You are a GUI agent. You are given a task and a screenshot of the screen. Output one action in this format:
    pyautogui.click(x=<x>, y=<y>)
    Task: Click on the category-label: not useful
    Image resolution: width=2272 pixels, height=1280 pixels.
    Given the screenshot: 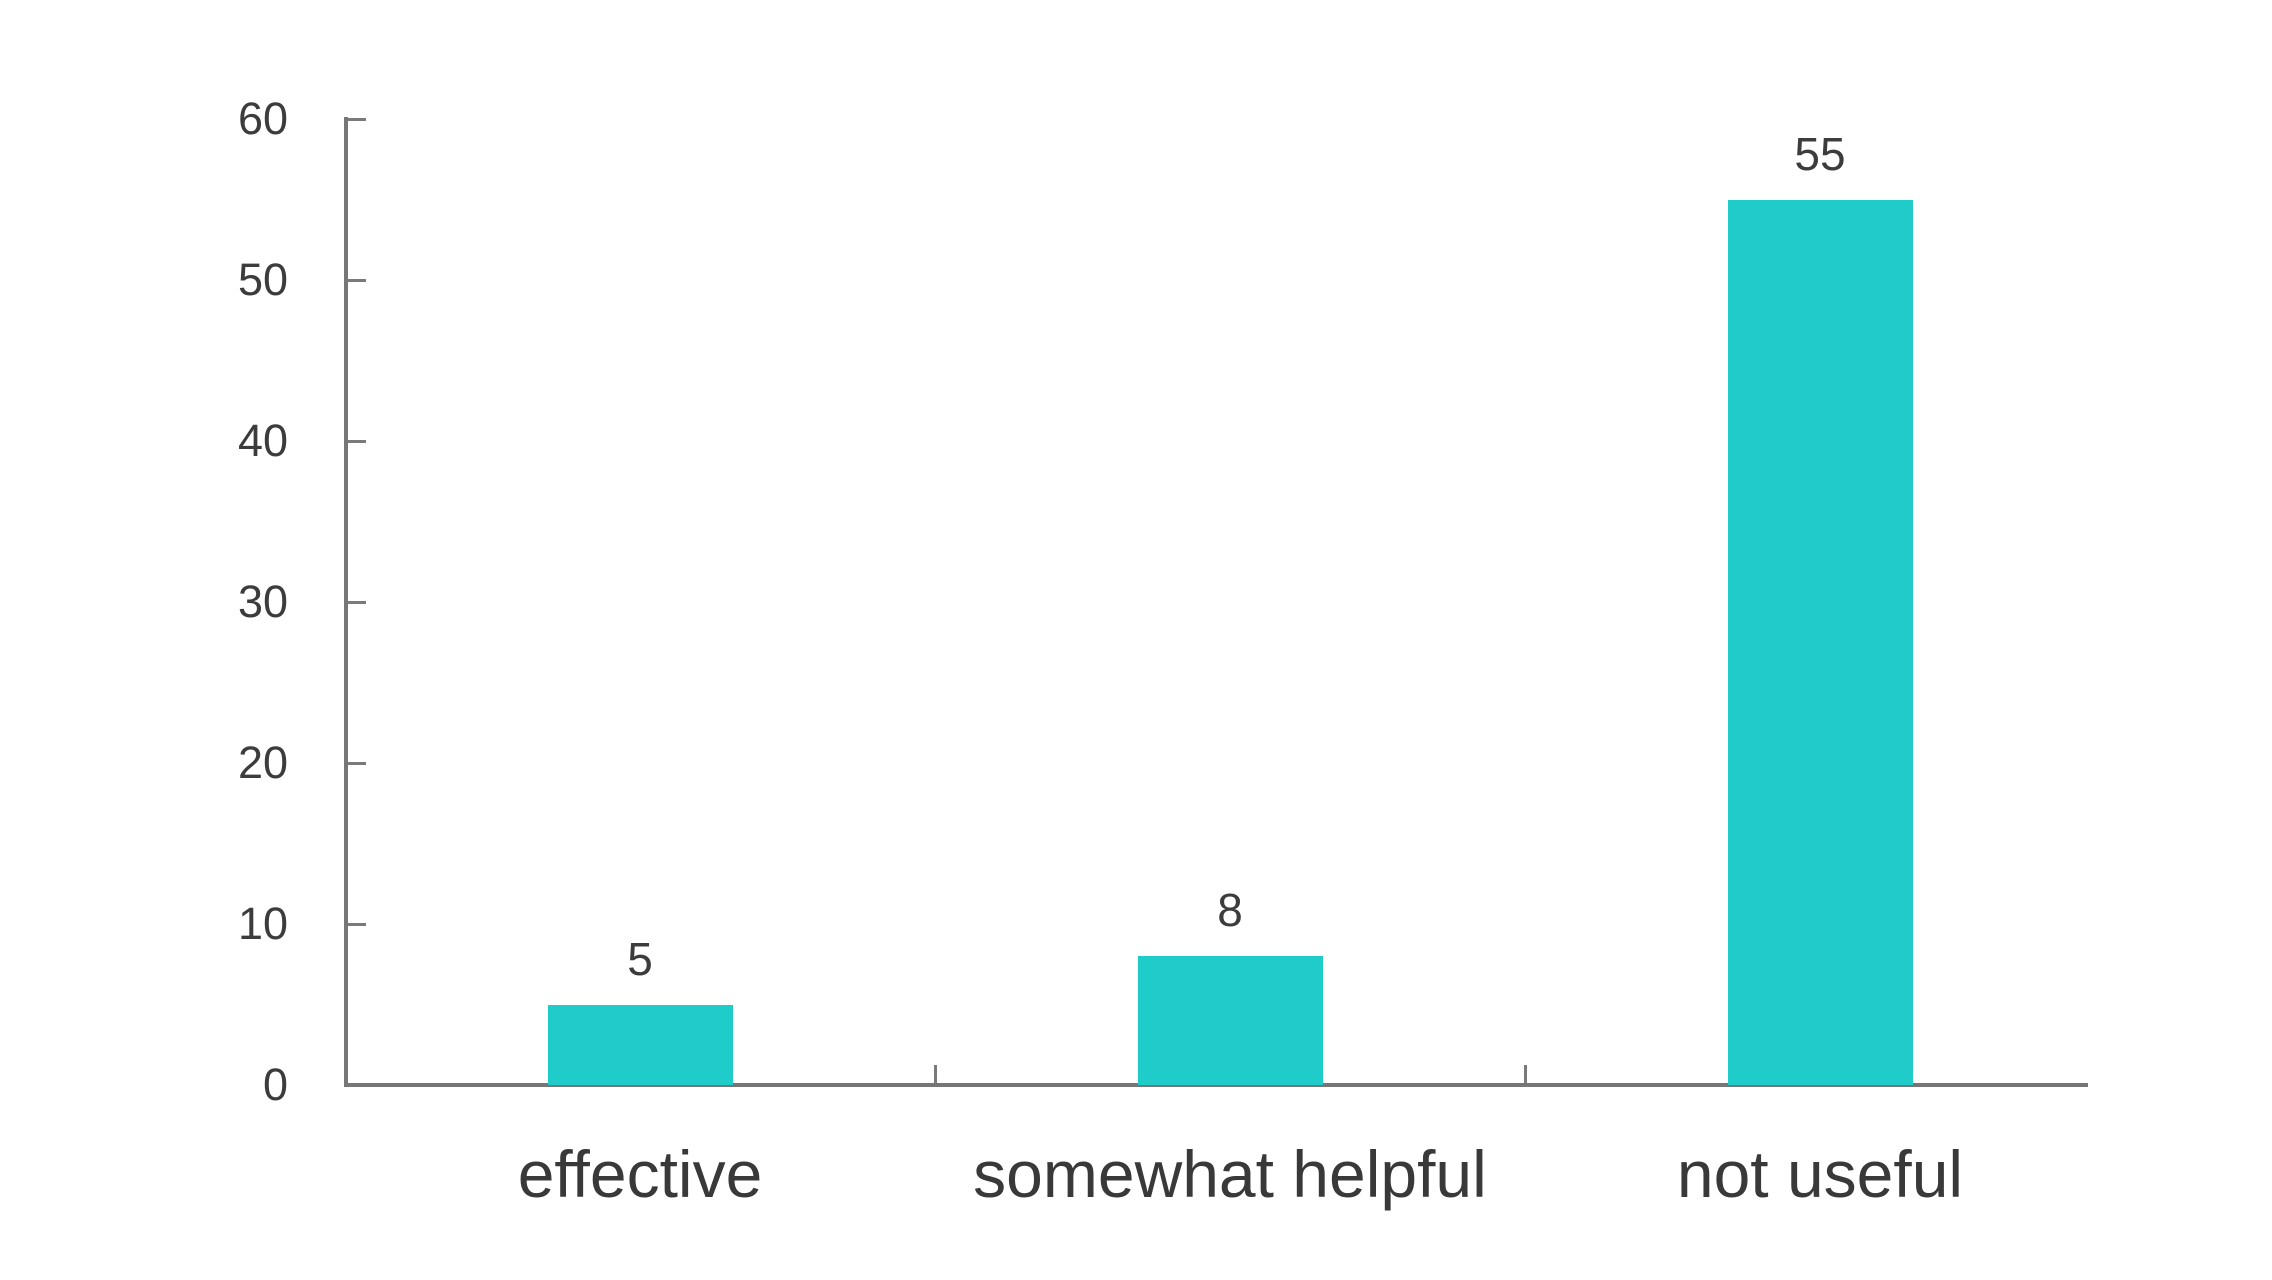 What is the action you would take?
    pyautogui.click(x=1820, y=1174)
    